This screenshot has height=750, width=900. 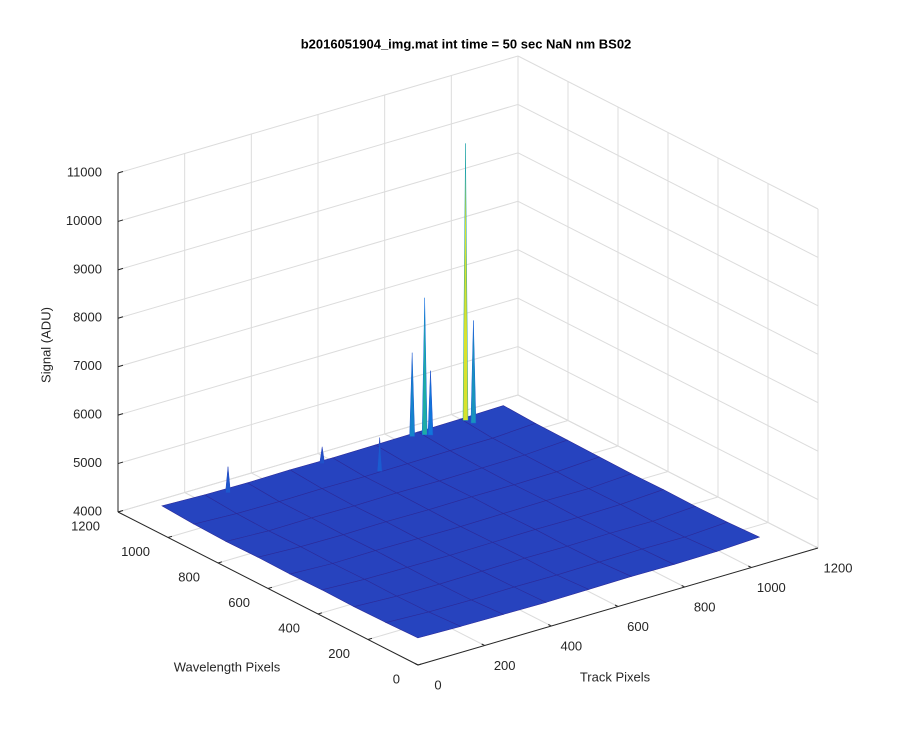 I want to click on y-axis, so click(x=268, y=588).